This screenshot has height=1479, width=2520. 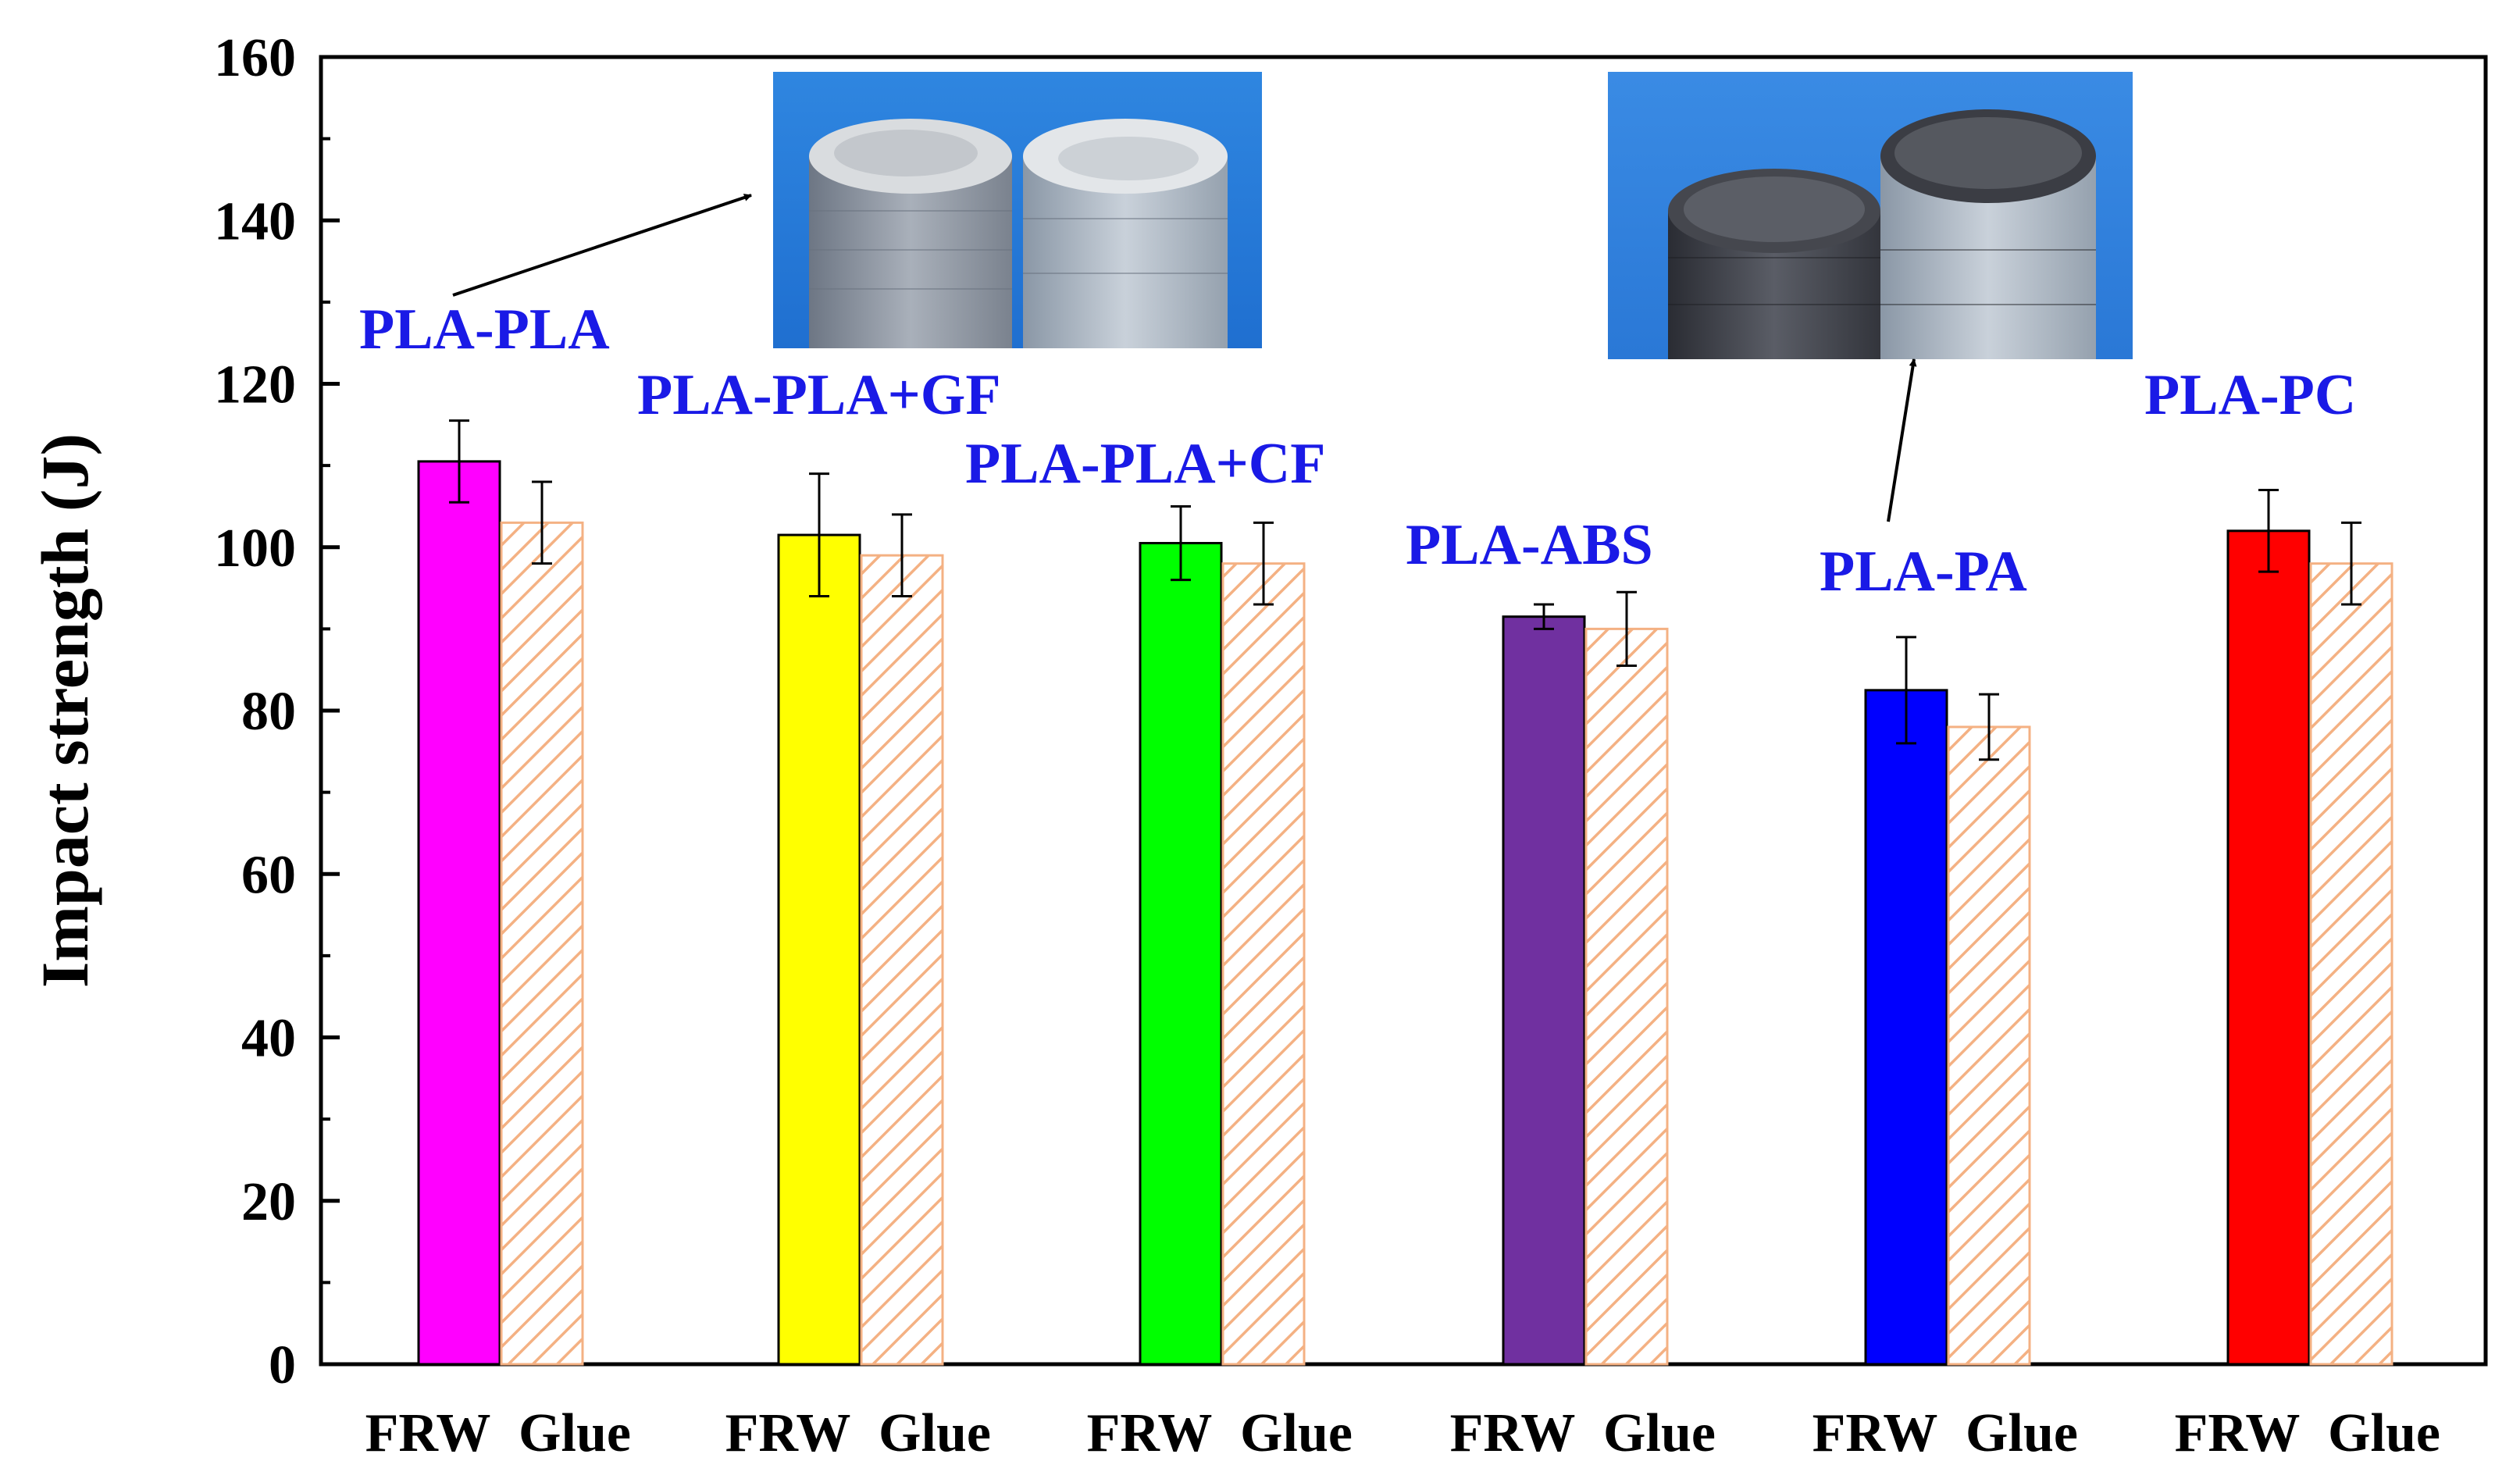 I want to click on y-tick-label: 120, so click(x=255, y=385).